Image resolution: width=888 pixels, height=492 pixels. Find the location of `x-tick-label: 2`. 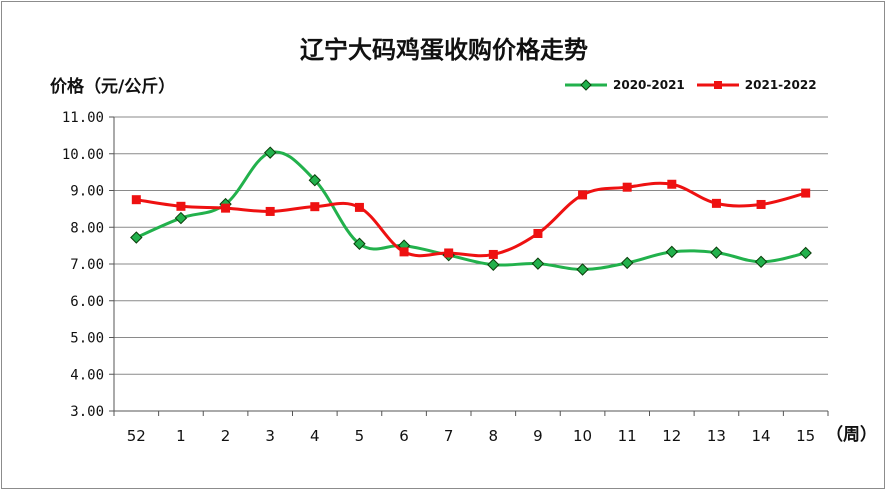

x-tick-label: 2 is located at coordinates (226, 436).